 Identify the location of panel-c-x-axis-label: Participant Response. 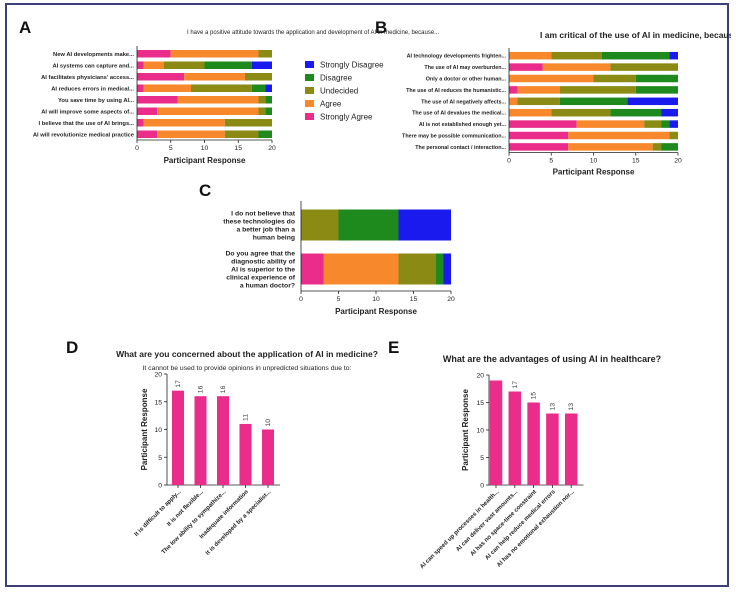
(376, 311).